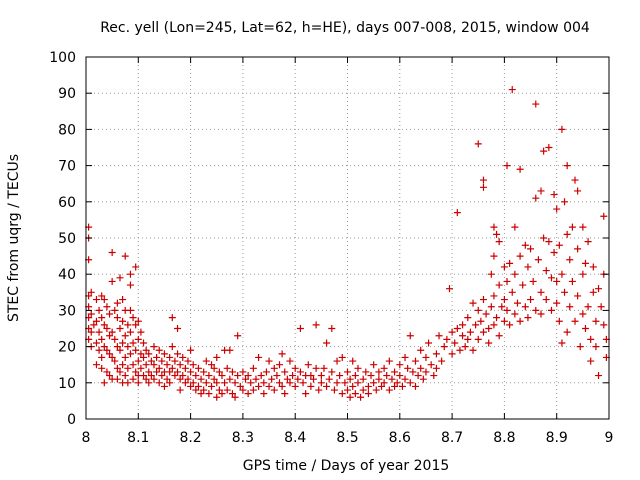 This screenshot has height=480, width=640. Describe the element at coordinates (400, 438) in the screenshot. I see `x-tick-label: 8.6` at that location.